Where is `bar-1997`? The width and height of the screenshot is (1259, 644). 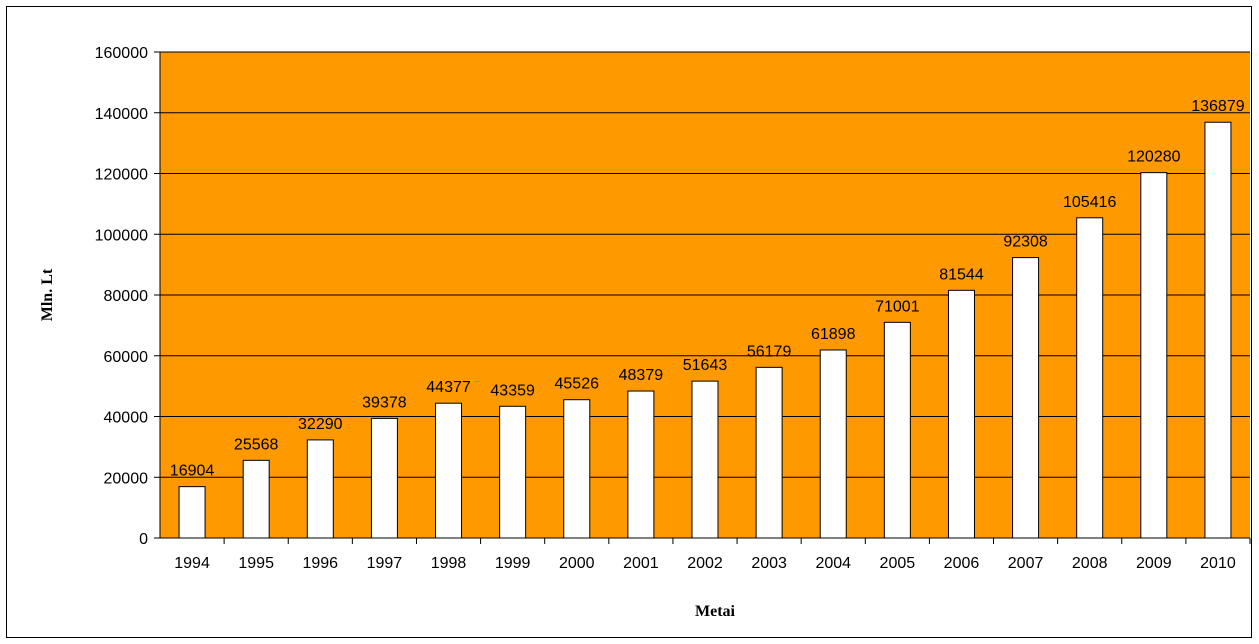
bar-1997 is located at coordinates (384, 478).